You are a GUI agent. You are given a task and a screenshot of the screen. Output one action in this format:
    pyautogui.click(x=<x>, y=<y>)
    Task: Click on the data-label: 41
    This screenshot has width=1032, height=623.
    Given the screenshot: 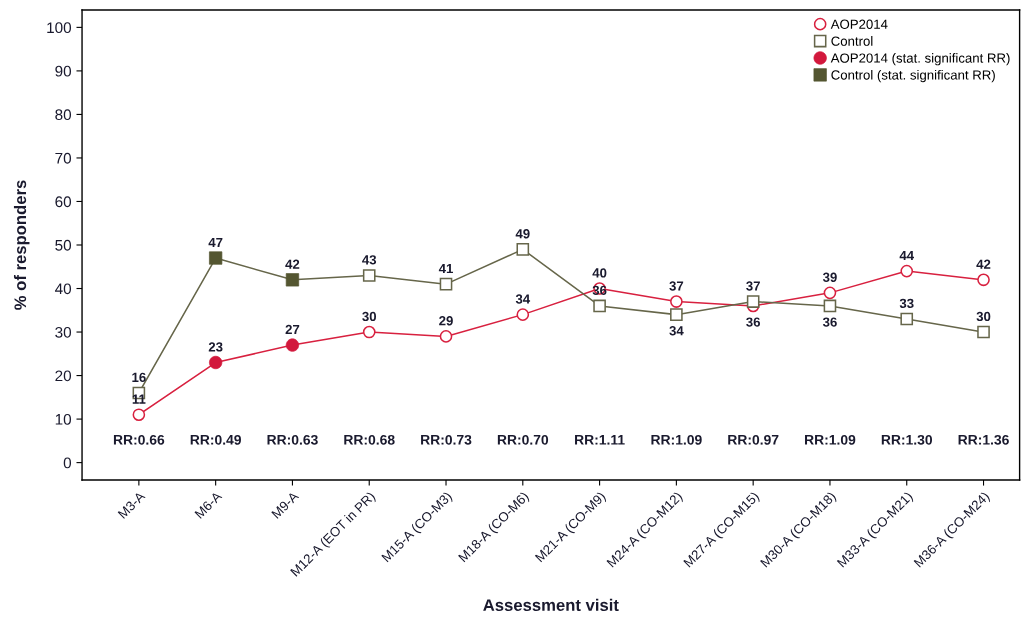 What is the action you would take?
    pyautogui.click(x=445, y=269)
    